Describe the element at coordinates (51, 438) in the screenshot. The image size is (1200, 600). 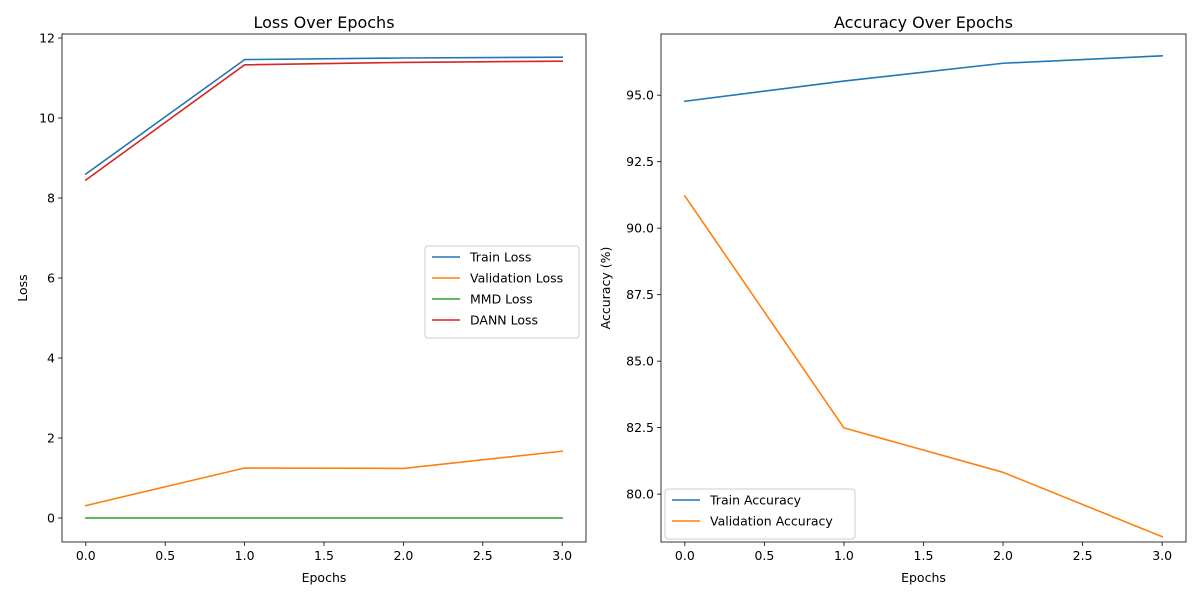
I see `y-tick-label: 2` at that location.